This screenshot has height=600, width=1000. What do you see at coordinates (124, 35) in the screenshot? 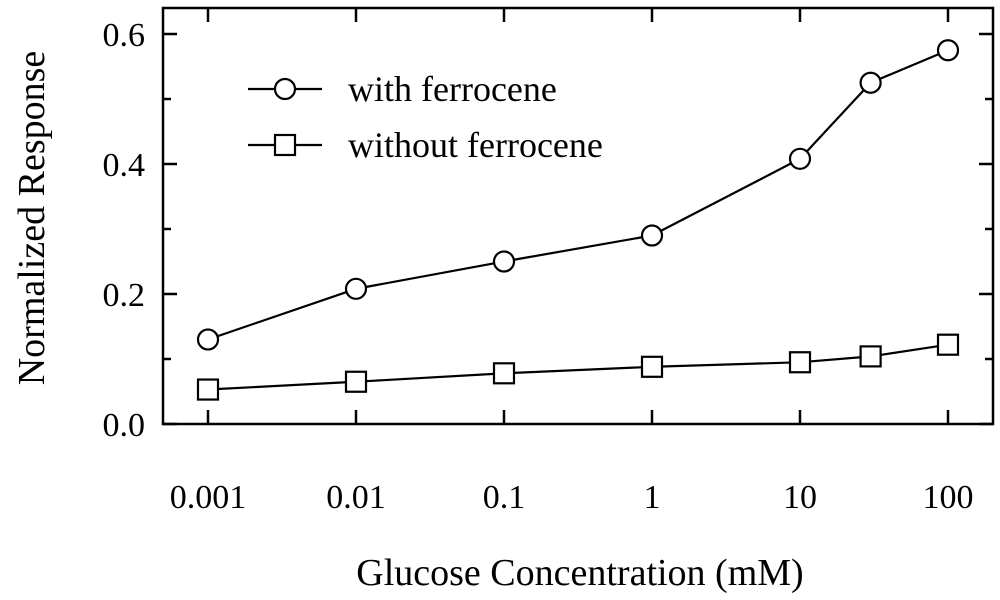
I see `y-tick-label: 0.6` at bounding box center [124, 35].